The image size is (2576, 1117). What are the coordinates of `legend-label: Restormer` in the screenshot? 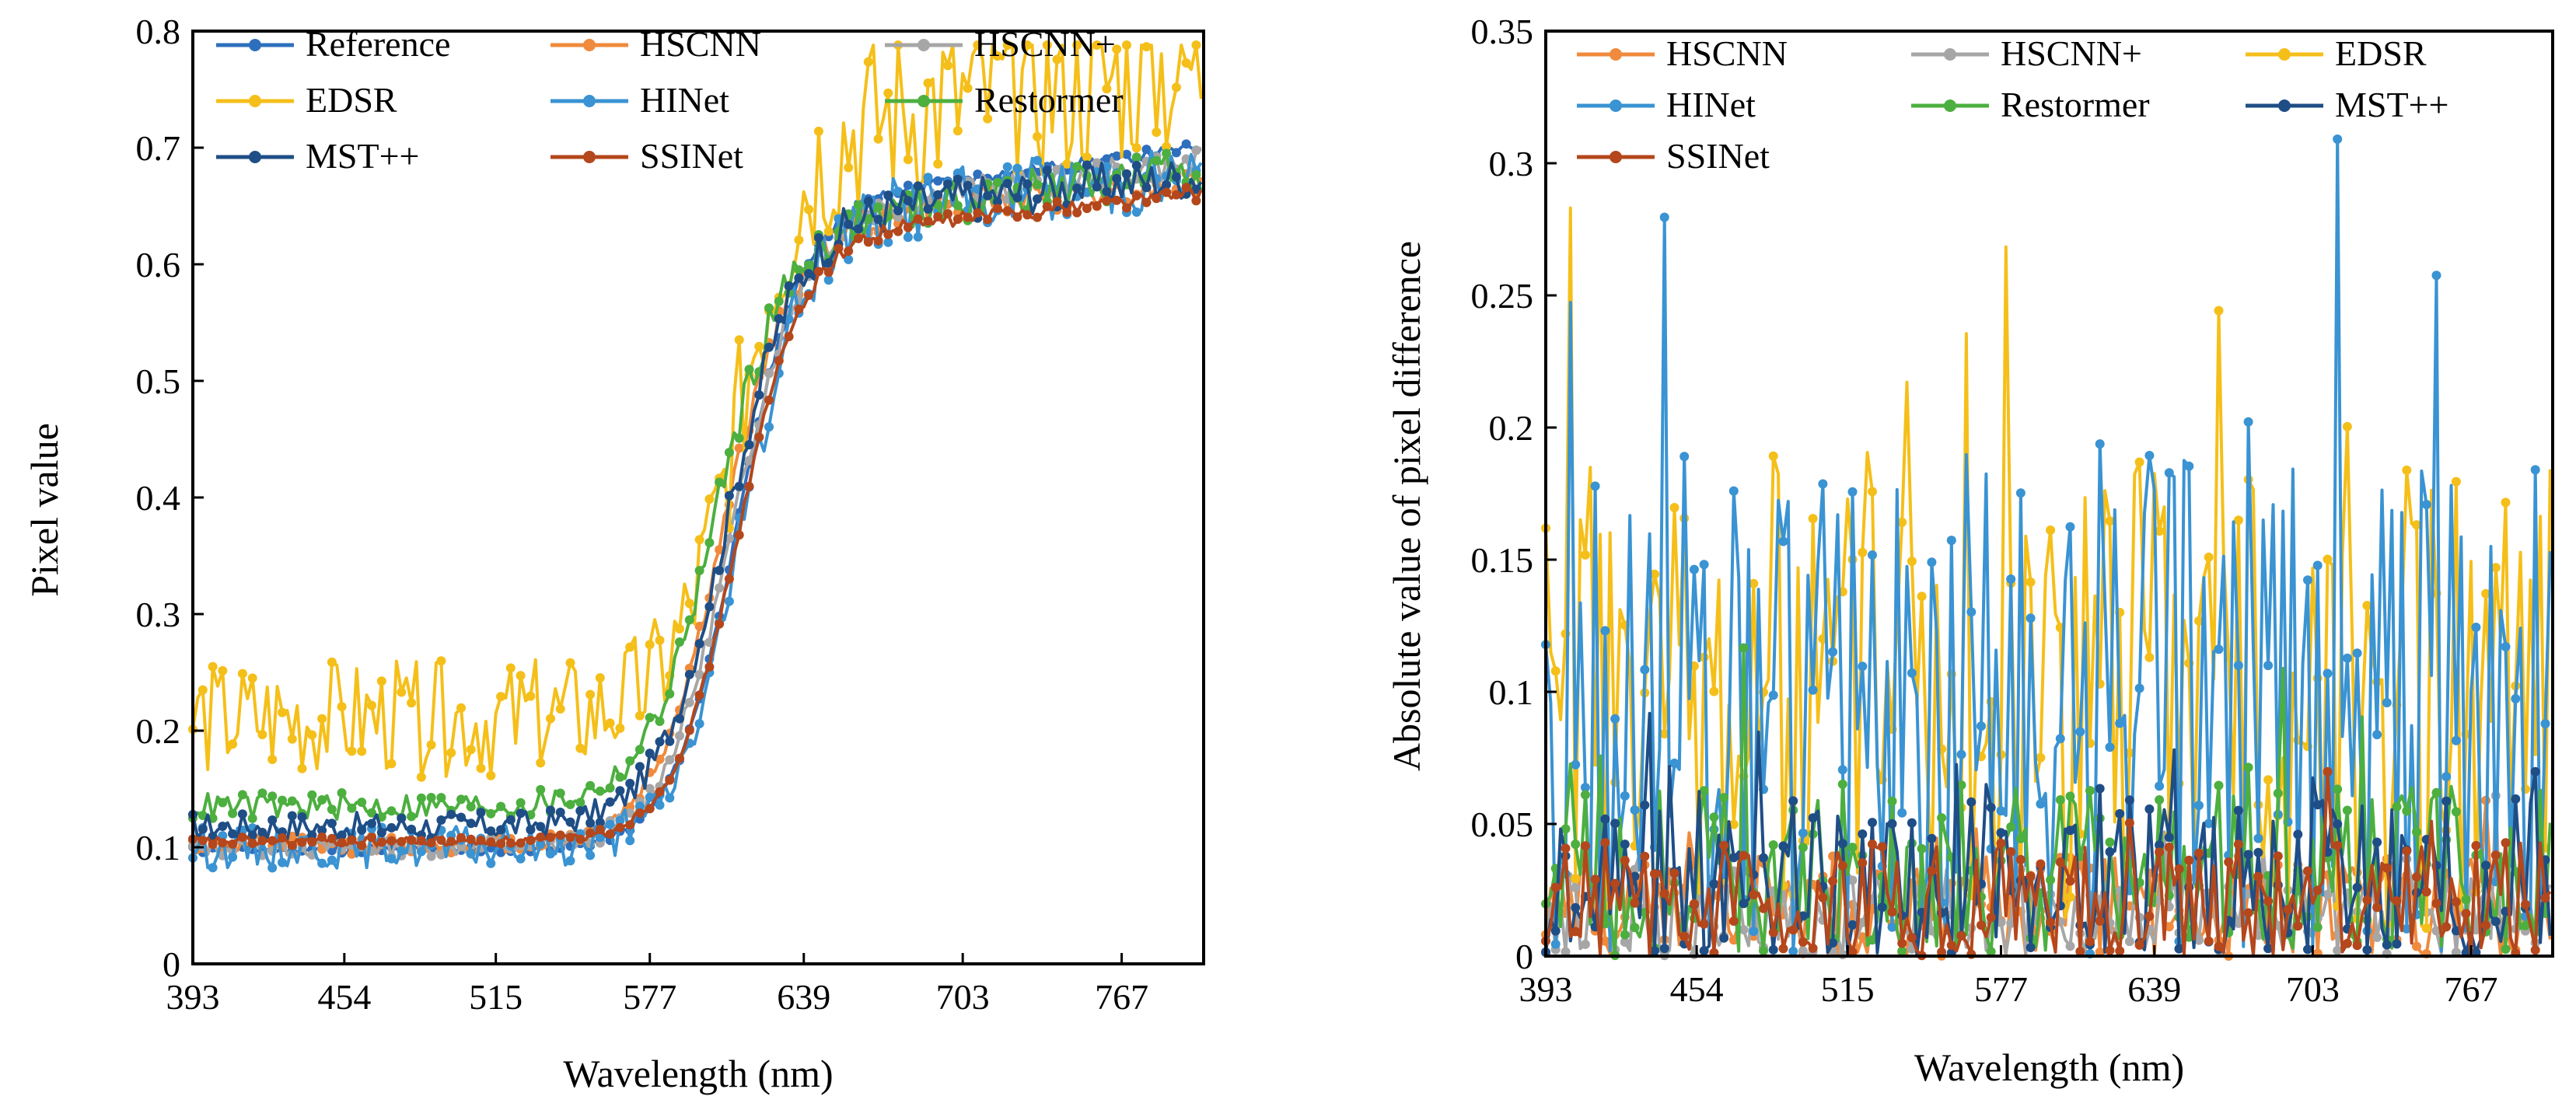 It's located at (1049, 100).